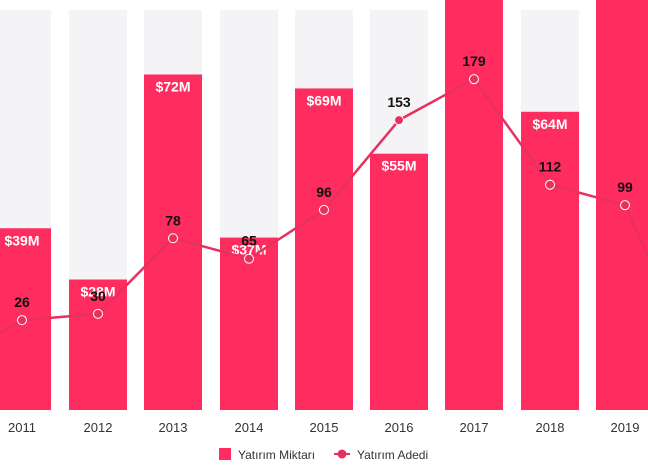  Describe the element at coordinates (474, 79) in the screenshot. I see `line-point-2017` at that location.